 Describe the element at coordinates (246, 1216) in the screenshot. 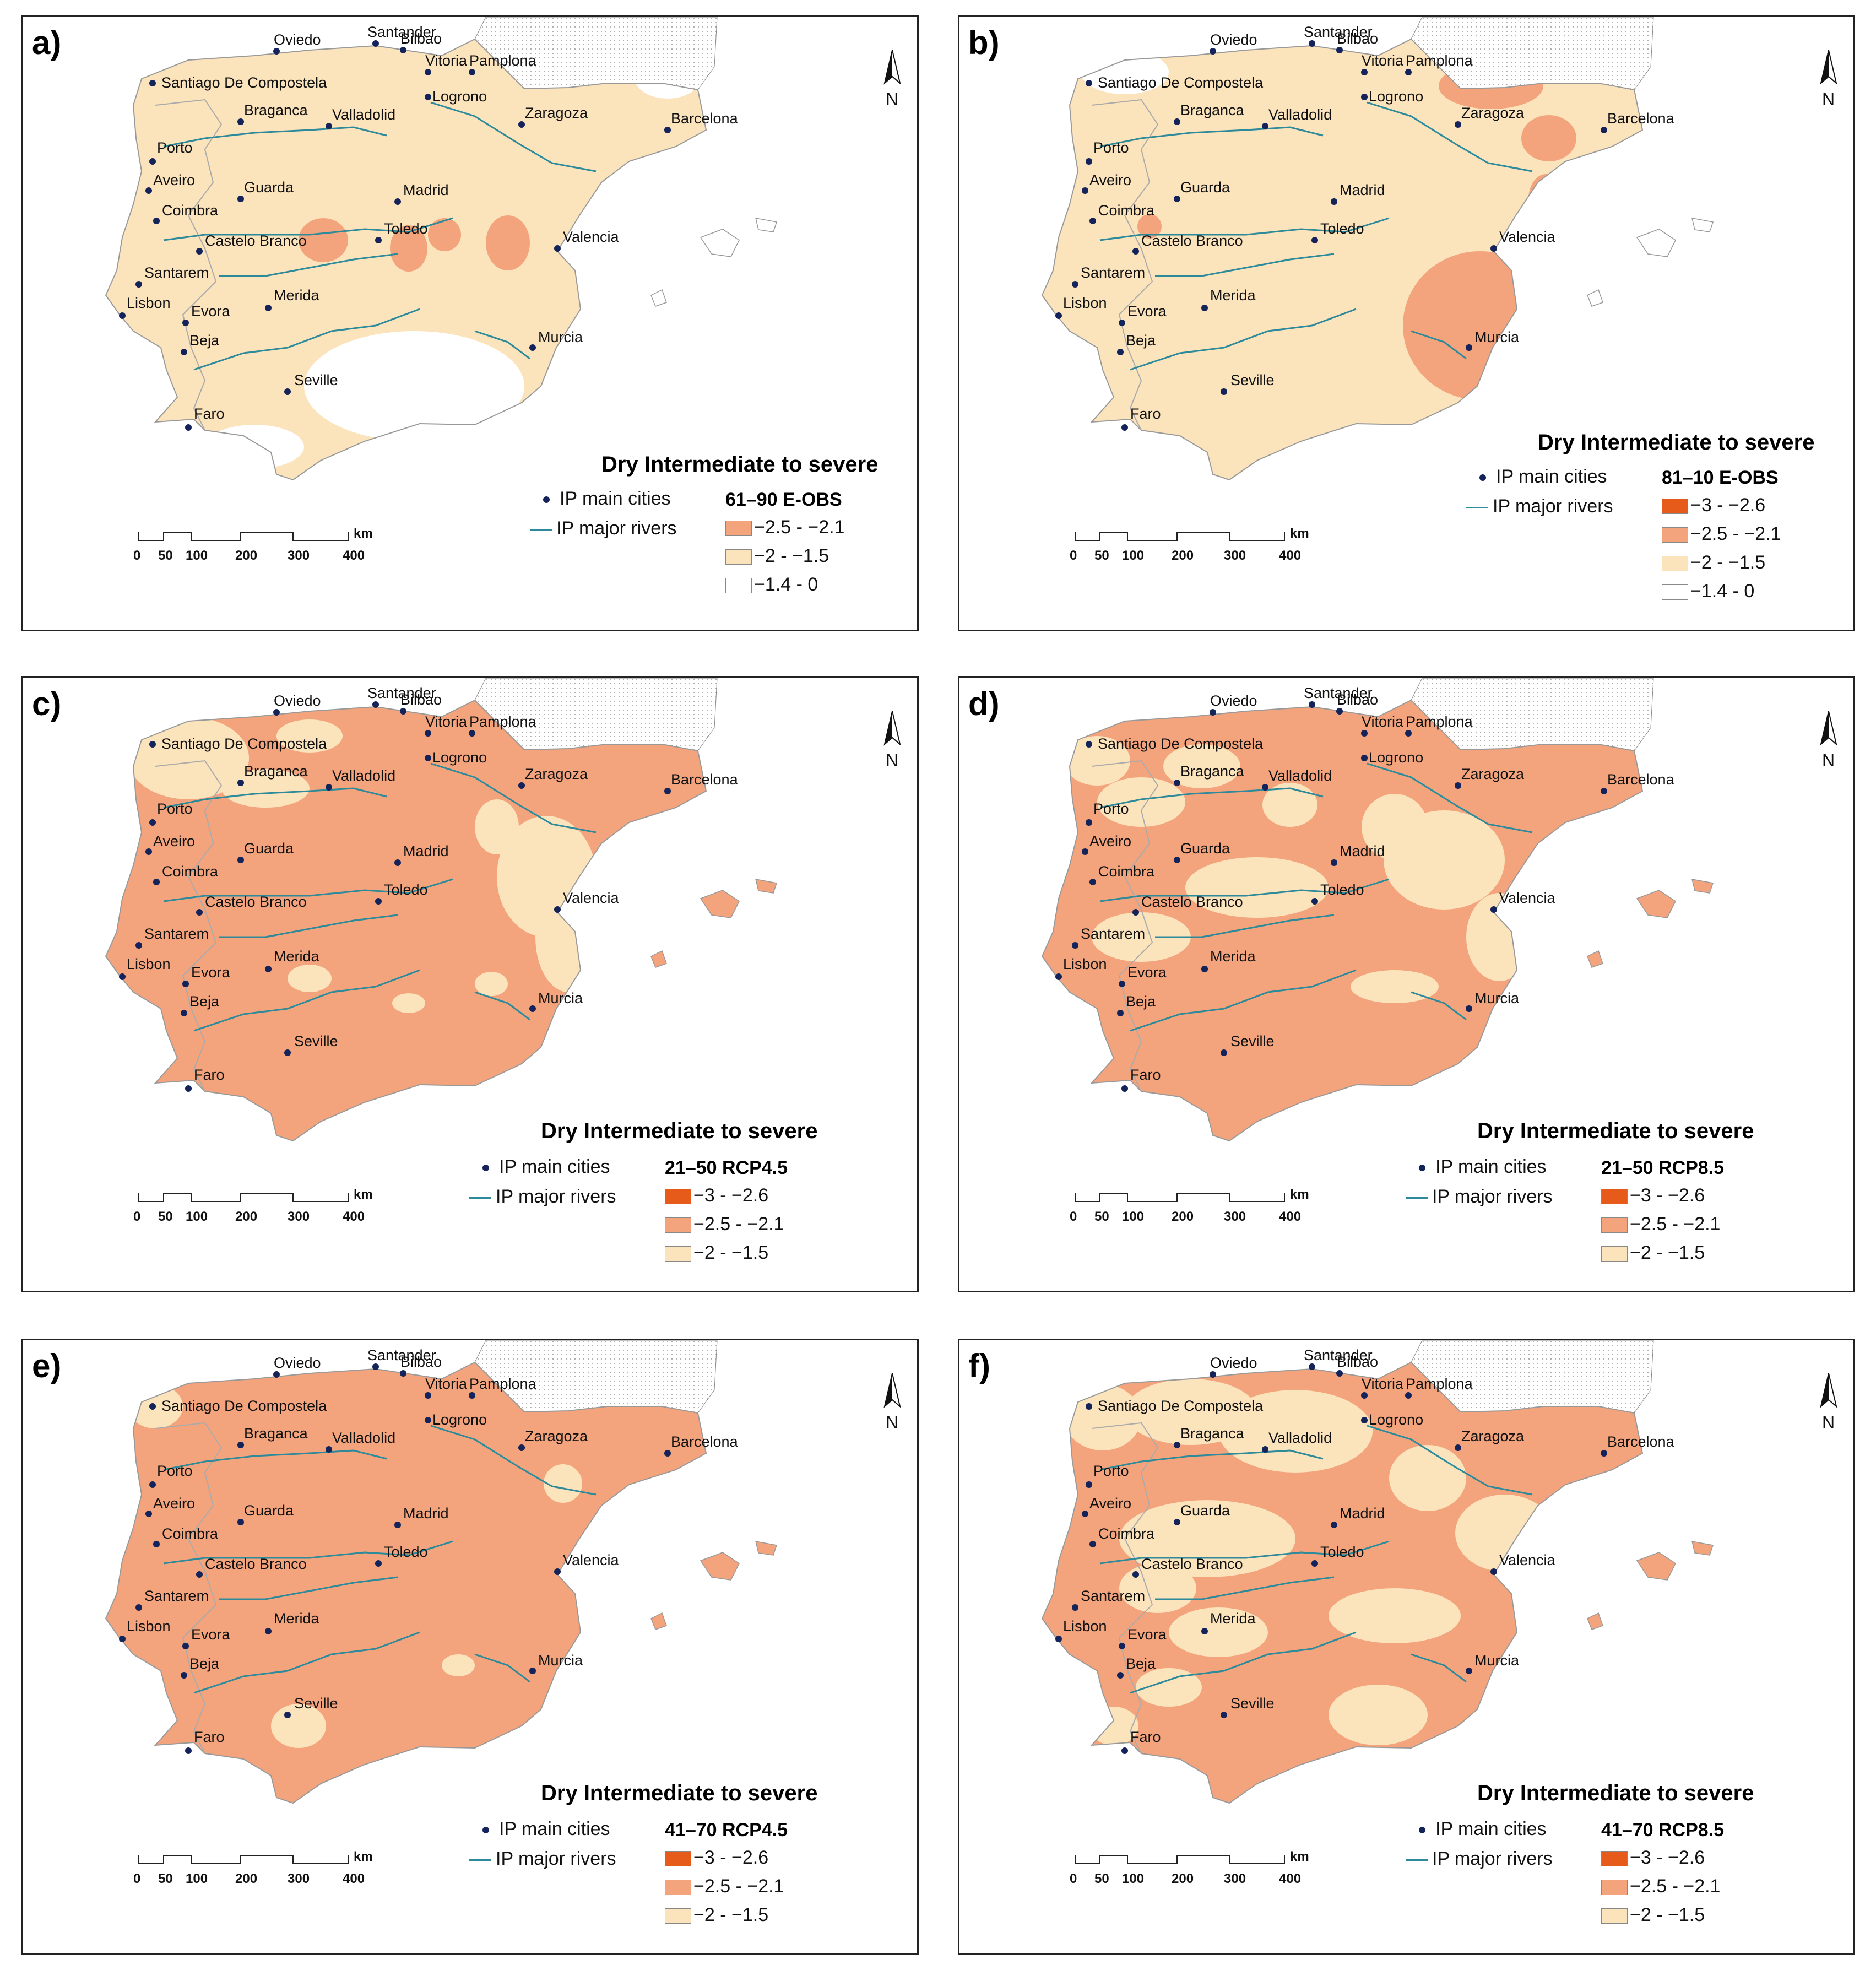

I see `scale-tick-label: 200` at that location.